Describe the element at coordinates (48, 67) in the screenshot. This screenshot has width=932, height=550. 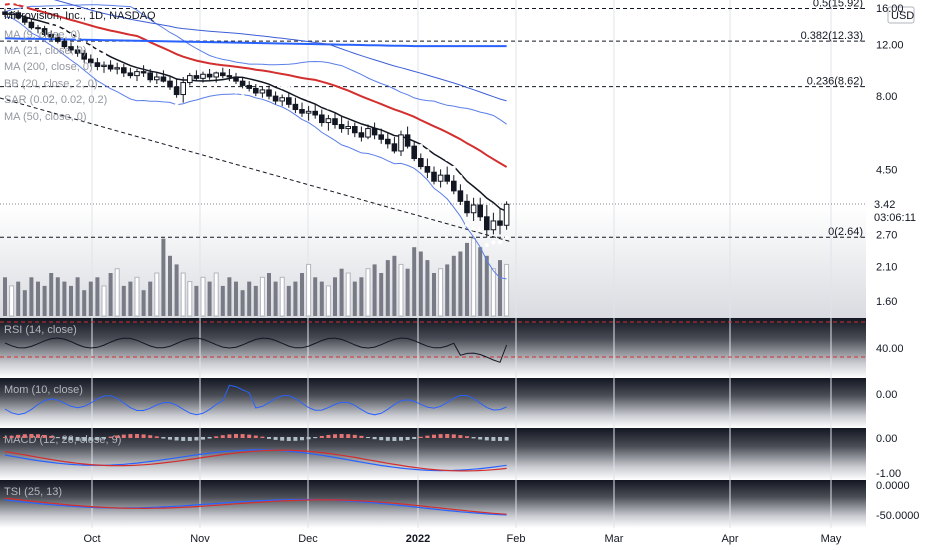
I see `legend-ma200: MA (200, close, 0)` at that location.